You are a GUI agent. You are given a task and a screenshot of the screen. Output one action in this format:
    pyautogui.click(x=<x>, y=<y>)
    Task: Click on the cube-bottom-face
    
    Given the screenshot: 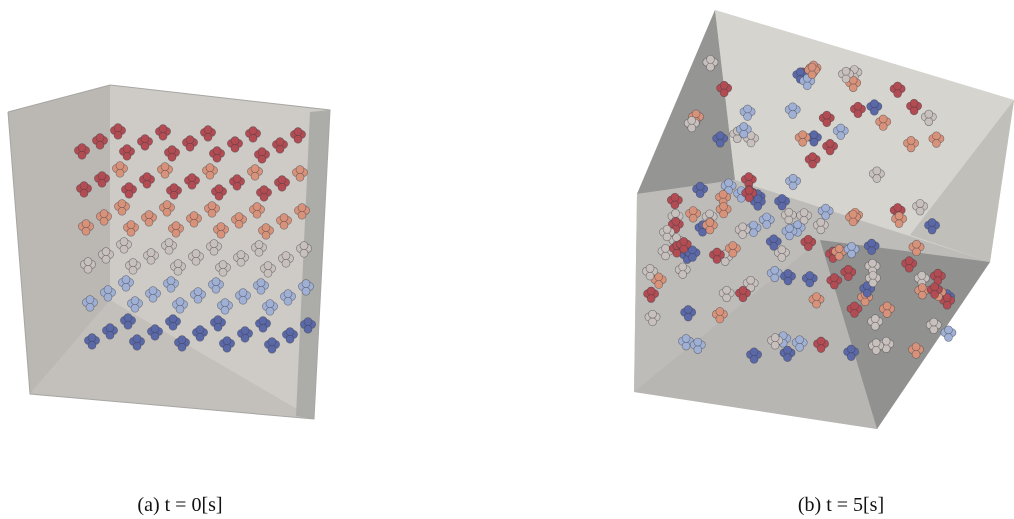 What is the action you would take?
    pyautogui.click(x=755, y=334)
    